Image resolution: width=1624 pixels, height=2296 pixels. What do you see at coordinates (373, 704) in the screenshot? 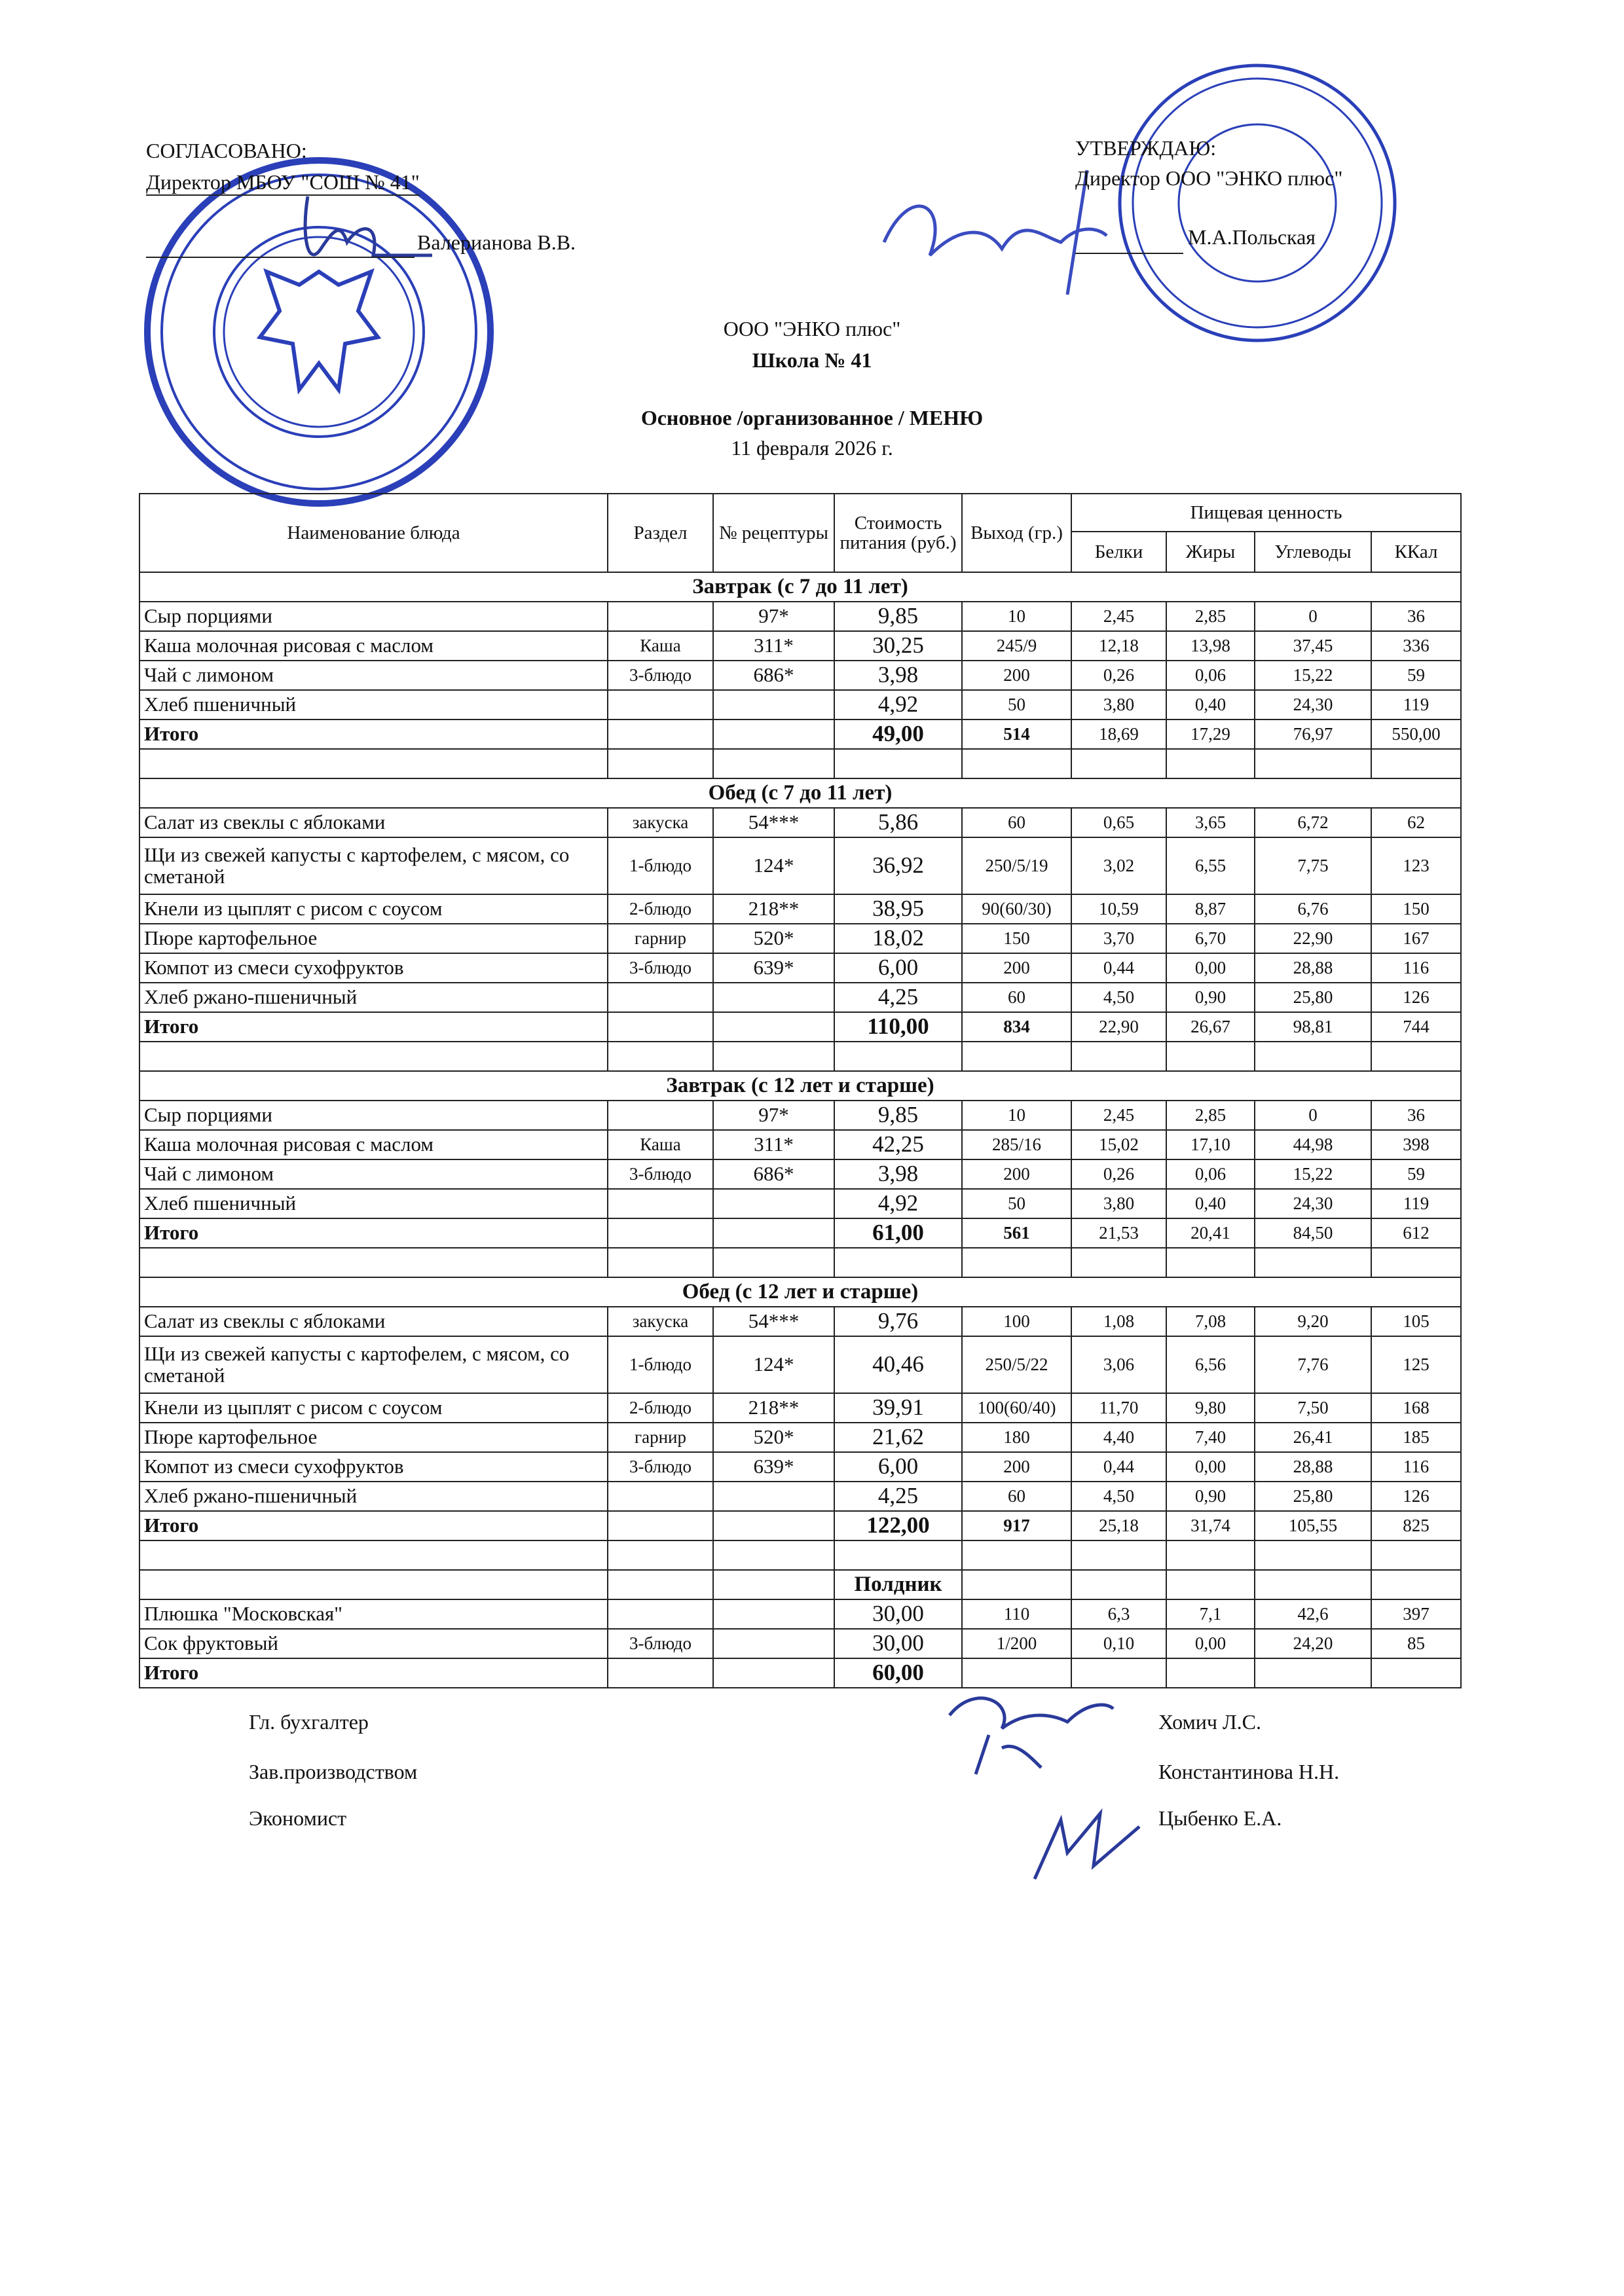
I see `dish-name: Хлеб пшеничный` at bounding box center [373, 704].